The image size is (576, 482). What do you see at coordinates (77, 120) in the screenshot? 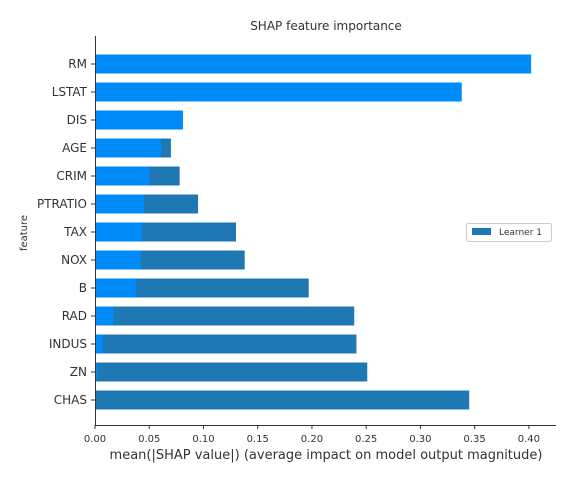
I see `y-tick-label-dis: DIS` at bounding box center [77, 120].